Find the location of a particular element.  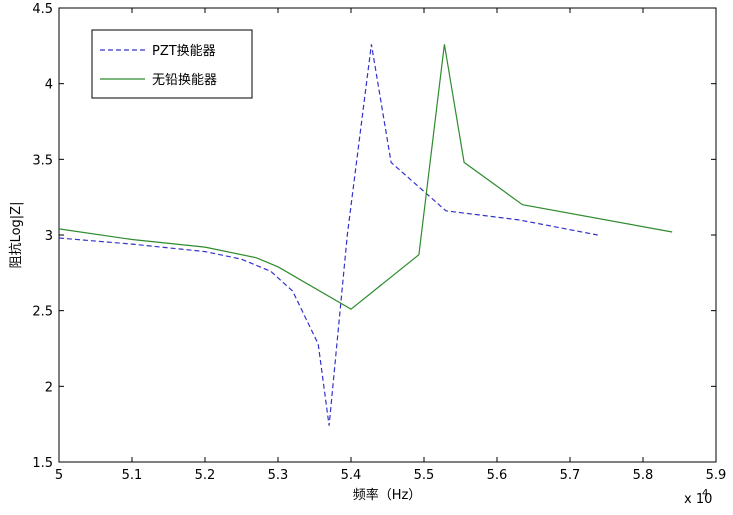

y-tick-label: 3 is located at coordinates (49, 236).